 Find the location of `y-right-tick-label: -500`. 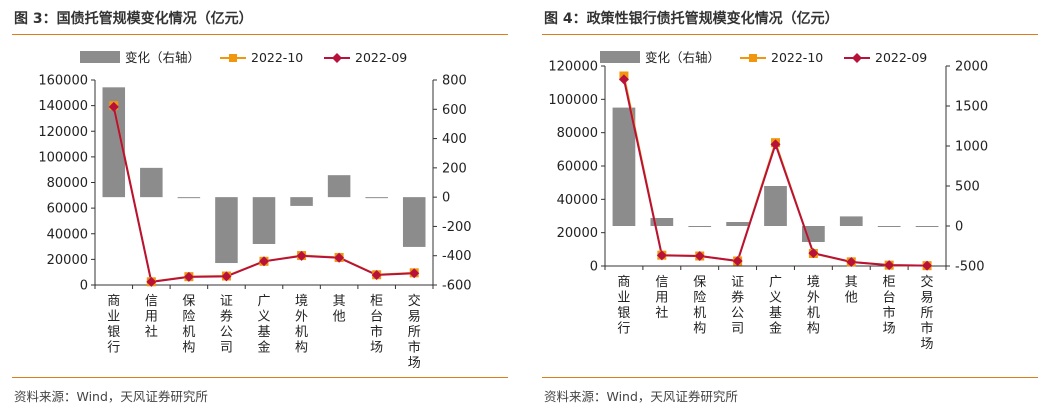

y-right-tick-label: -500 is located at coordinates (970, 267).